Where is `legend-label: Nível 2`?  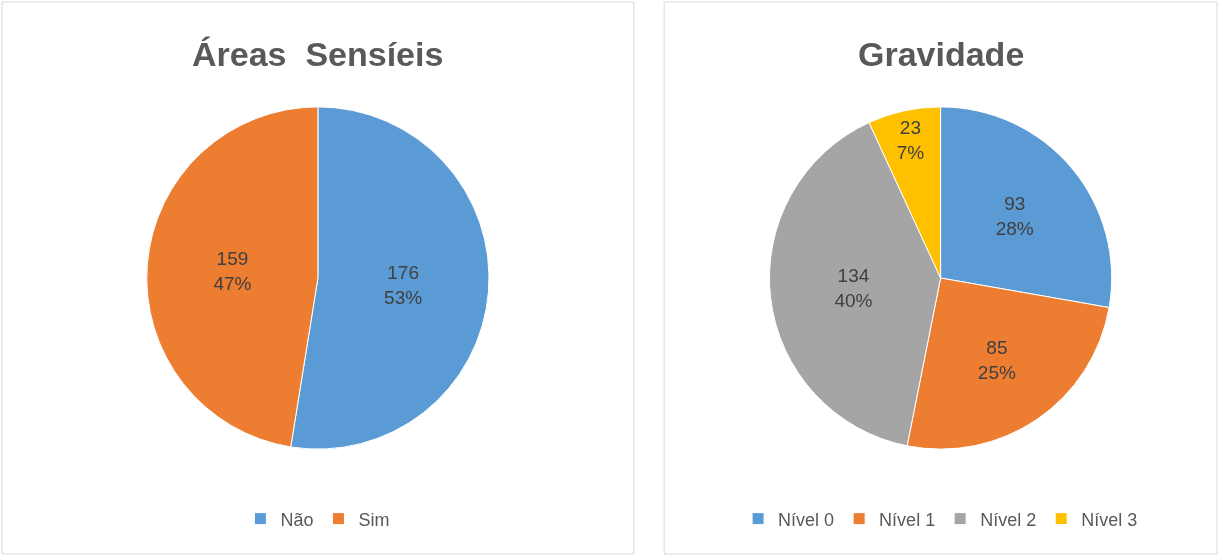 legend-label: Nível 2 is located at coordinates (1008, 519).